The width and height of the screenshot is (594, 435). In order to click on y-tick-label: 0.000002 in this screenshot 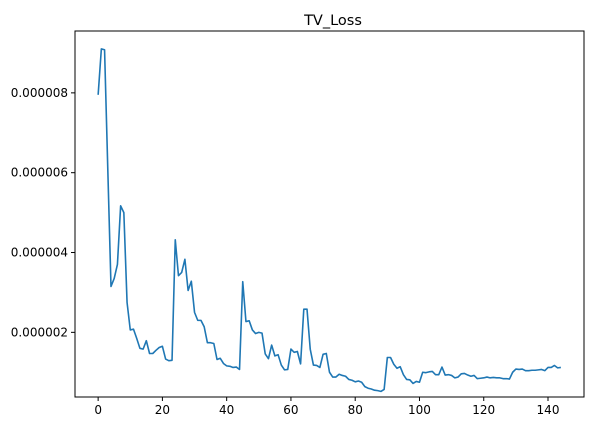, I will do `click(39, 332)`.